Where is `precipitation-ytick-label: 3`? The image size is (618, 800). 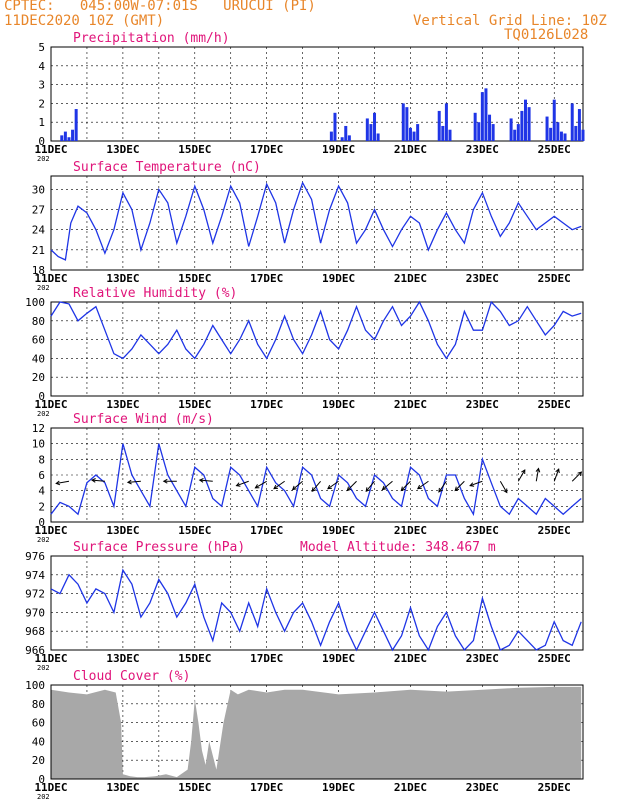
precipitation-ytick-label: 3 is located at coordinates (41, 85).